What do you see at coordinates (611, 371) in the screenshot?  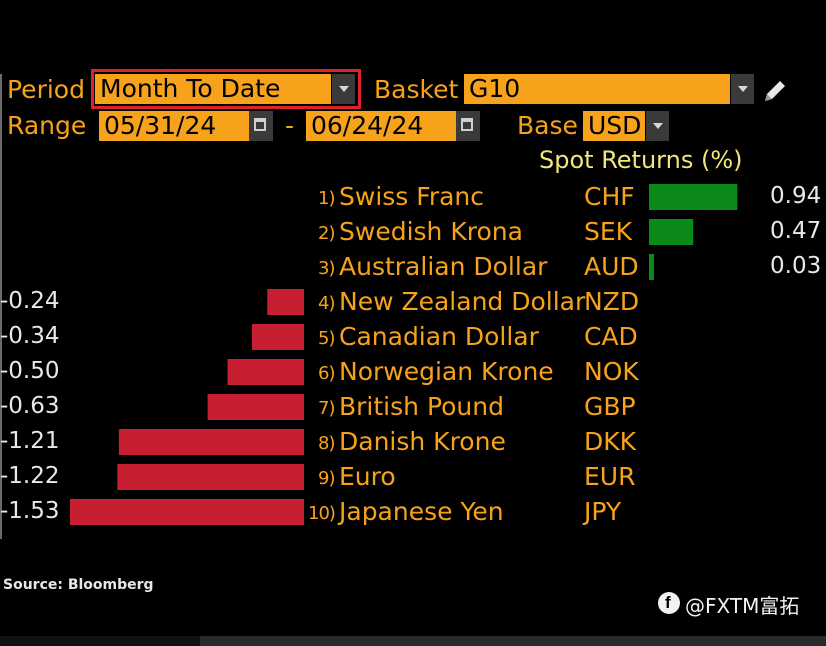 I see `currency-code: NOK` at bounding box center [611, 371].